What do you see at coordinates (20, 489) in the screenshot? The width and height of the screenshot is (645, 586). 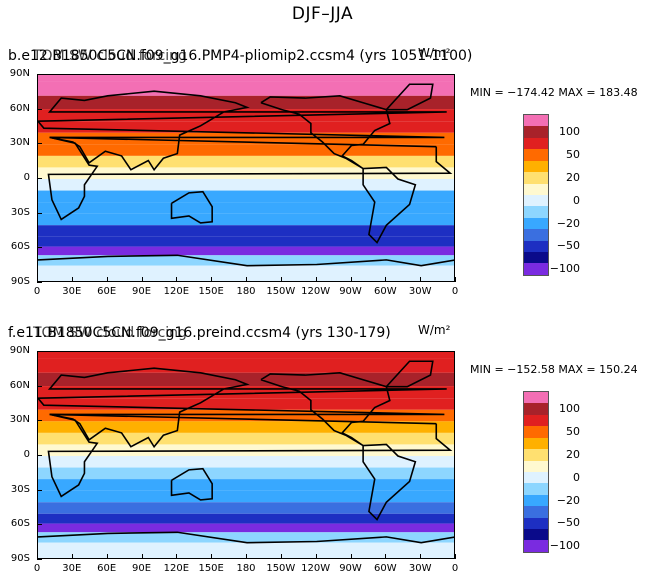 I see `y-tick-label: 30S` at bounding box center [20, 489].